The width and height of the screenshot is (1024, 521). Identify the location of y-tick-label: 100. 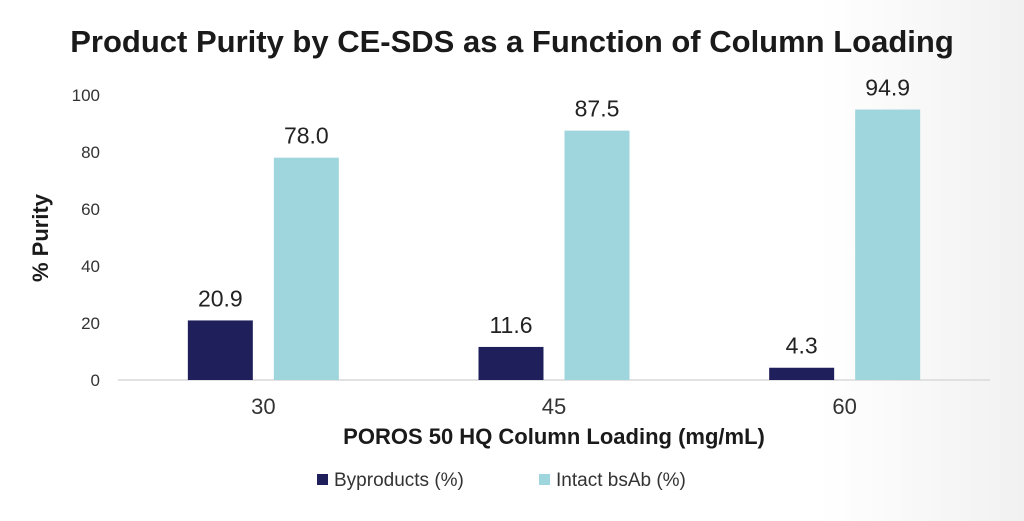
(86, 95).